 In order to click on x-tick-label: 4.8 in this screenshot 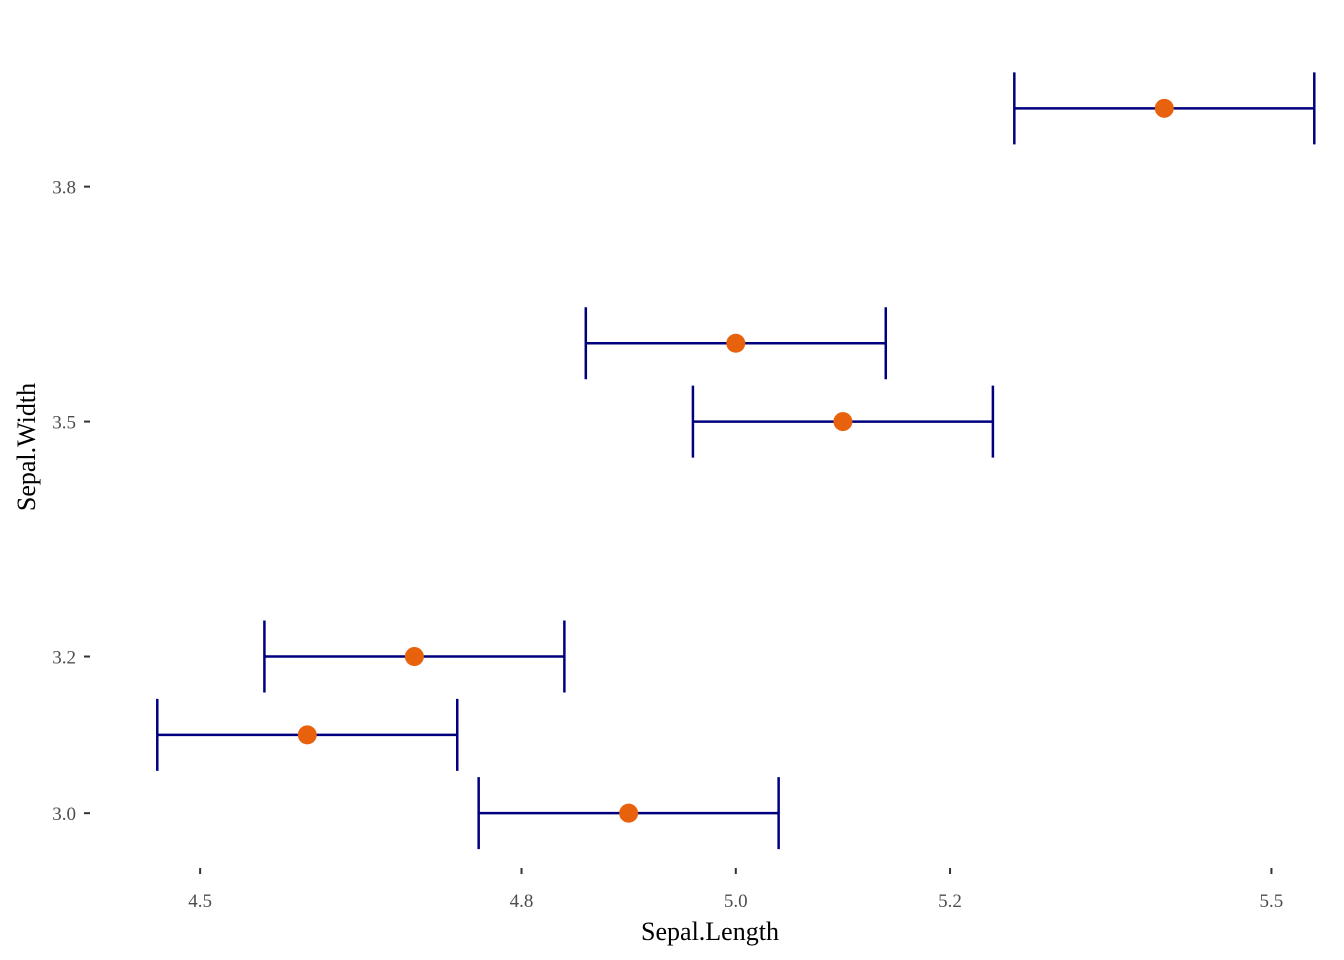, I will do `click(522, 901)`.